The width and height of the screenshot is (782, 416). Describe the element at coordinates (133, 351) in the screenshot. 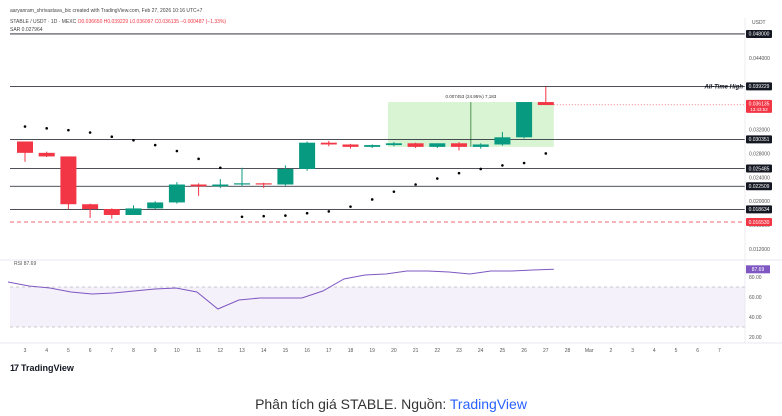

I see `x-tick-label: 8` at that location.